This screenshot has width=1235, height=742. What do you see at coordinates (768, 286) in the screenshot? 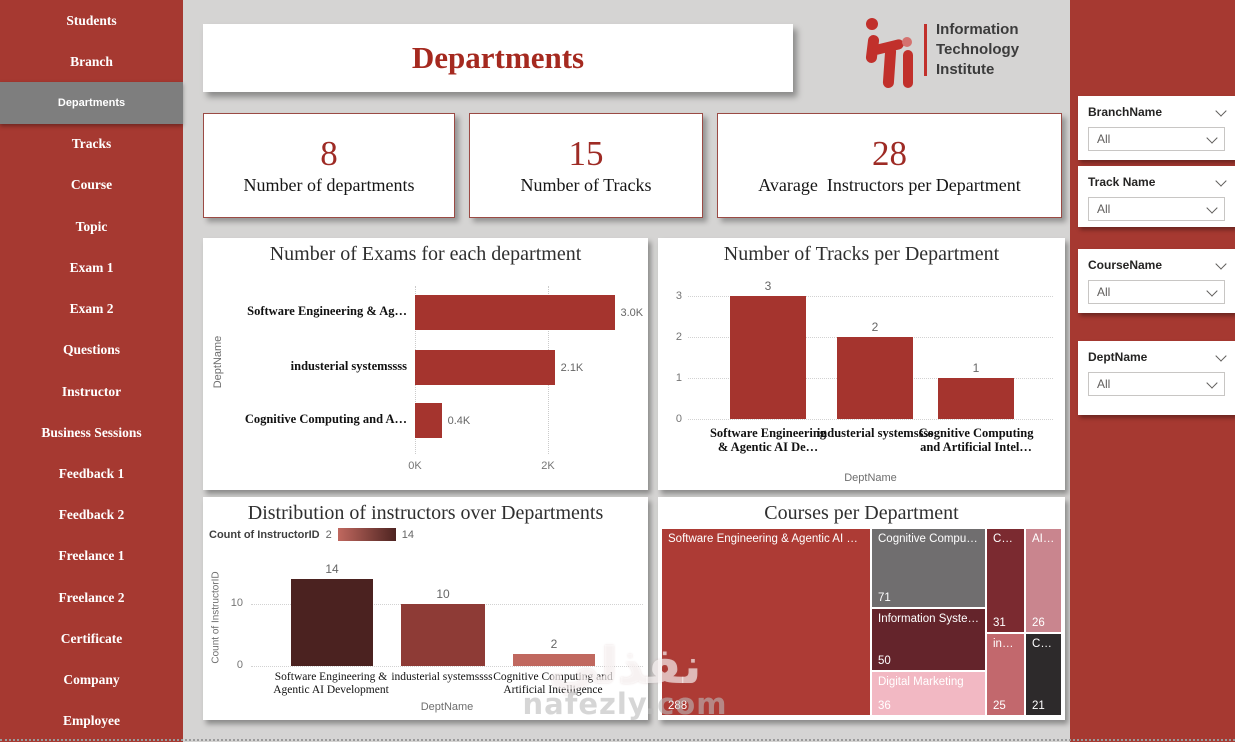
I see `bar-value-label: 3` at bounding box center [768, 286].